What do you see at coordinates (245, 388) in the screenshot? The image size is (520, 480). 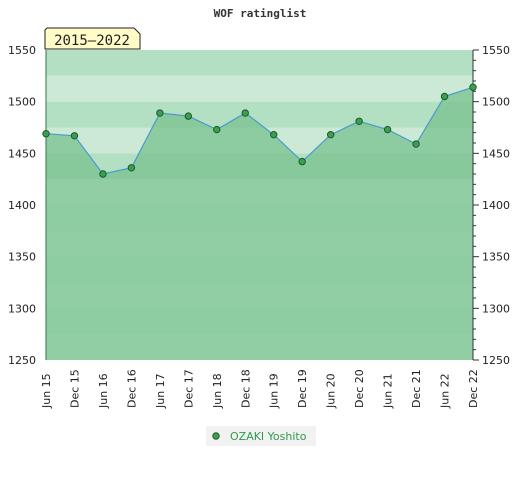 I see `x-tick-label: Dec 18` at bounding box center [245, 388].